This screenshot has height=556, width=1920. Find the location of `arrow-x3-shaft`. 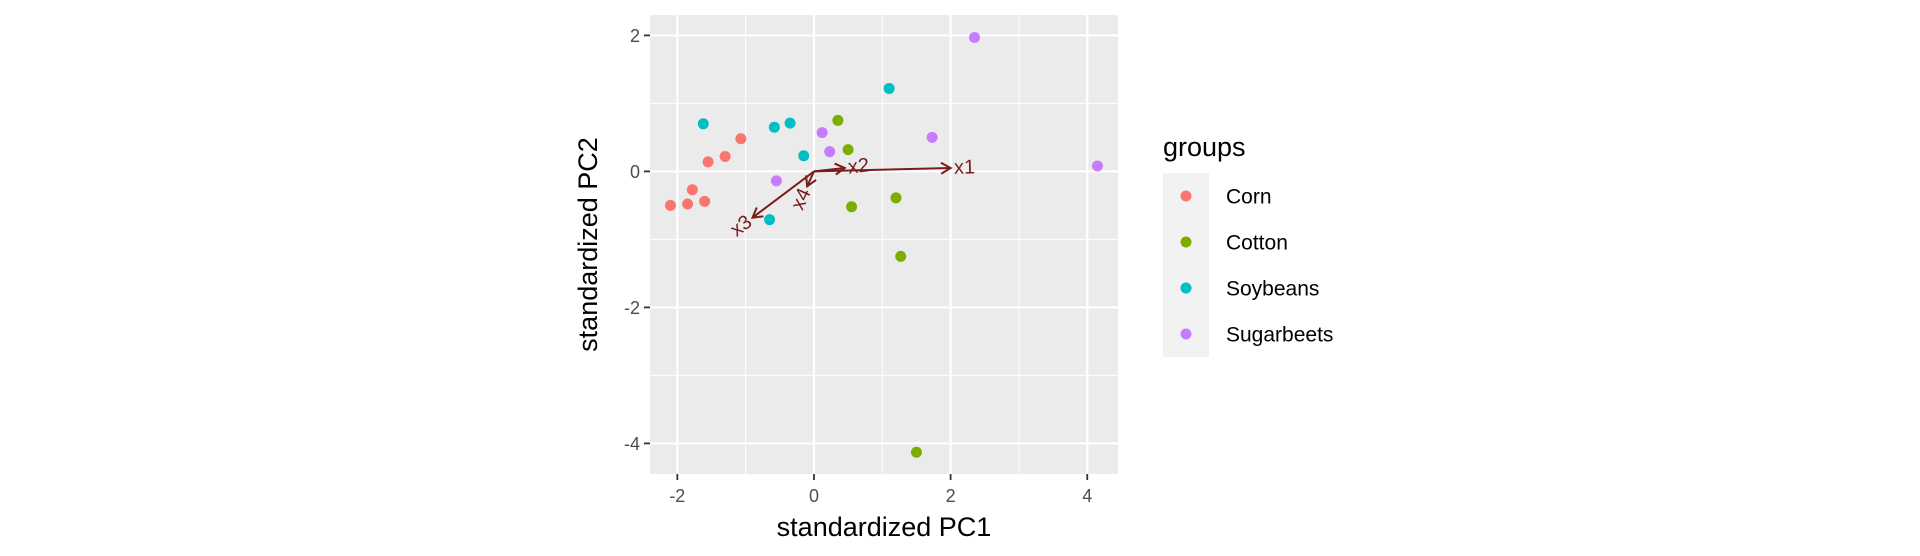

arrow-x3-shaft is located at coordinates (783, 194).